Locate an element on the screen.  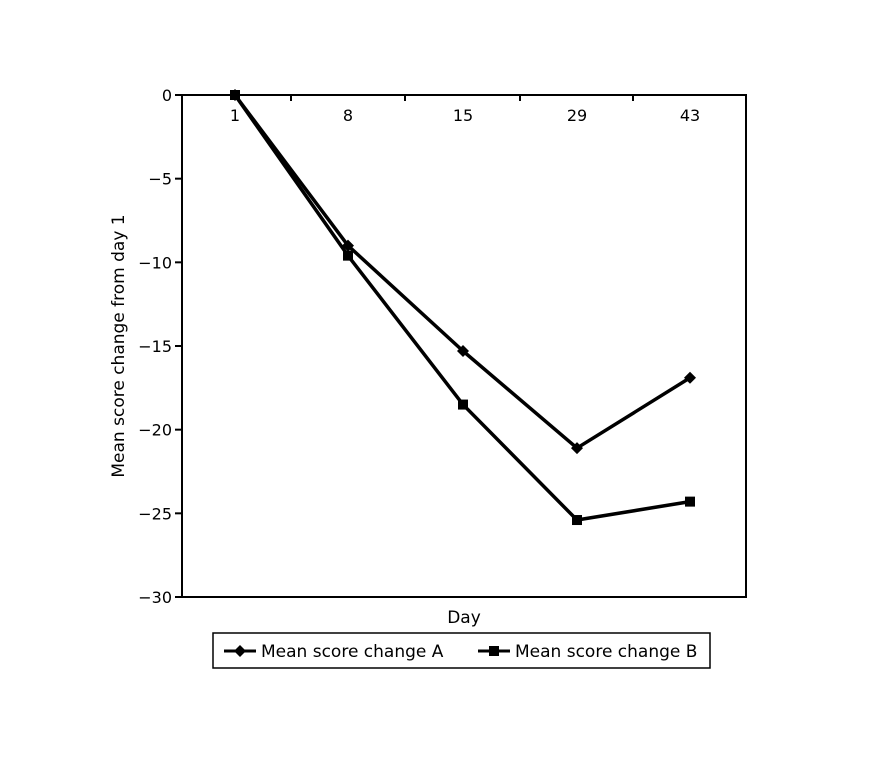
x-tick-label: 1 is located at coordinates (235, 115).